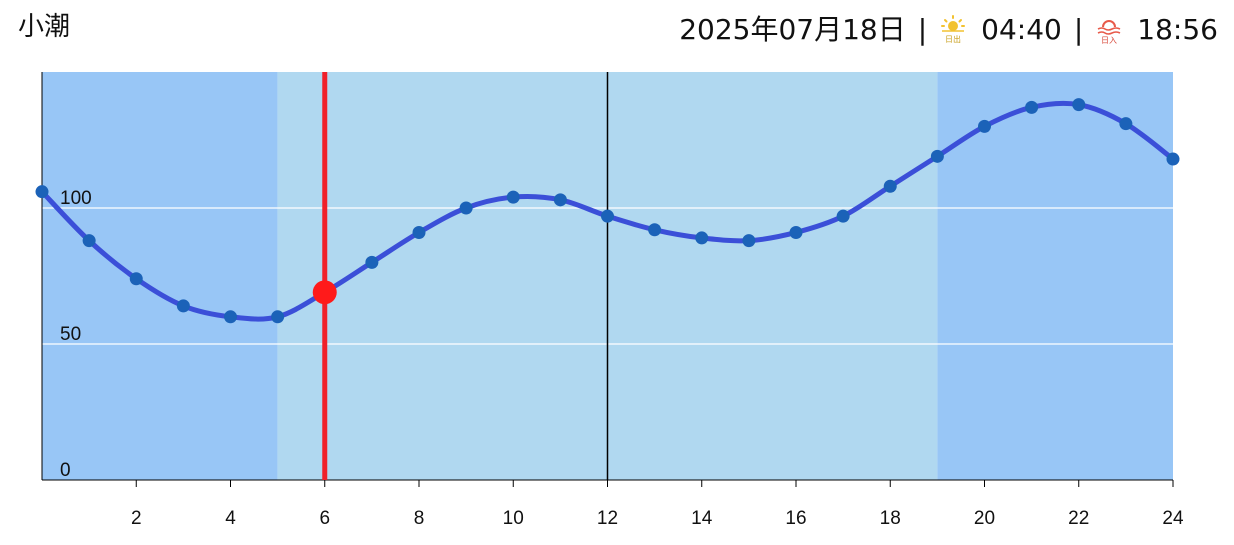  Describe the element at coordinates (136, 518) in the screenshot. I see `x-tick-label: 2` at that location.